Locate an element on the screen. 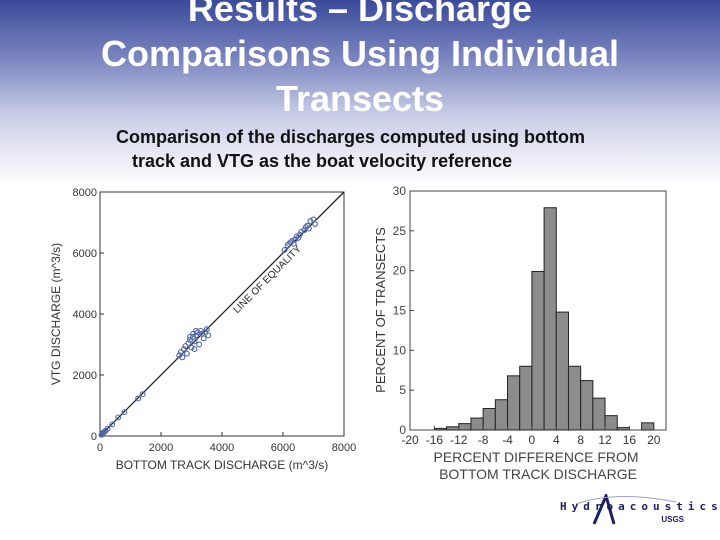  histogram-x-tick-label: 12 is located at coordinates (605, 440).